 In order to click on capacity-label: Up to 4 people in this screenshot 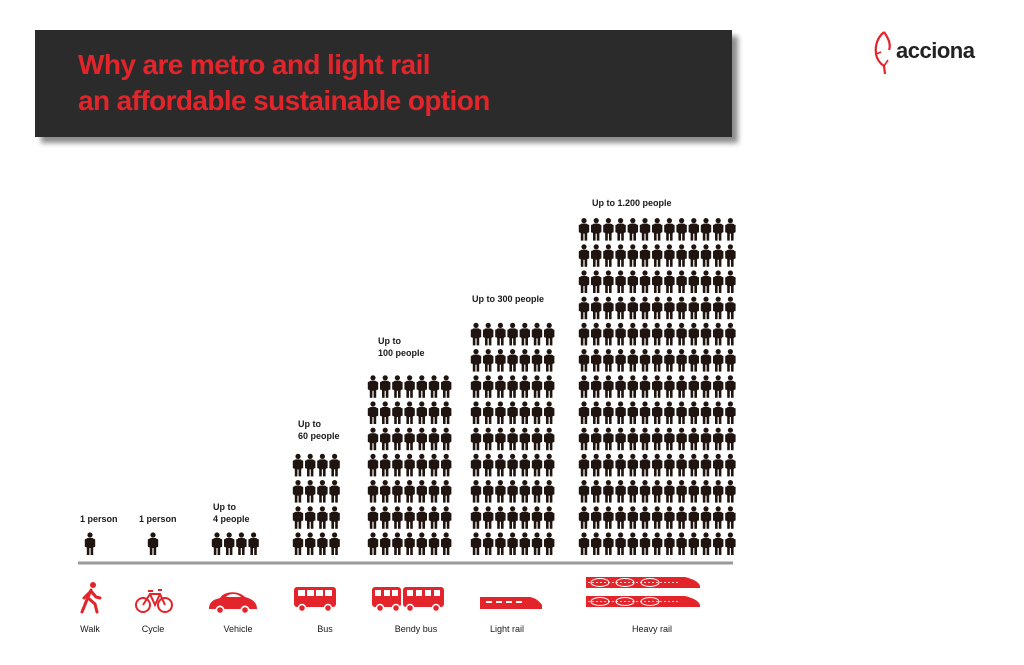, I will do `click(231, 513)`.